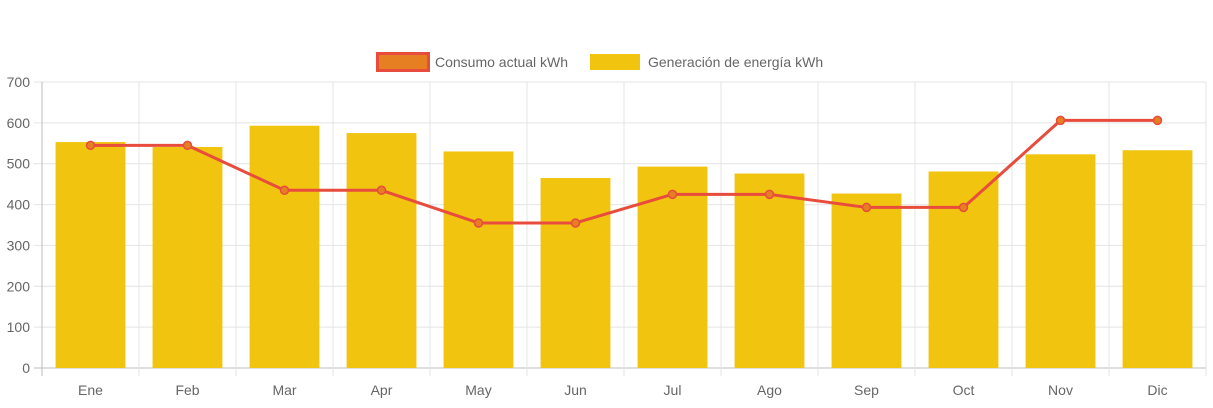 Image resolution: width=1213 pixels, height=408 pixels. Describe the element at coordinates (769, 390) in the screenshot. I see `x-tick-label: Ago` at that location.